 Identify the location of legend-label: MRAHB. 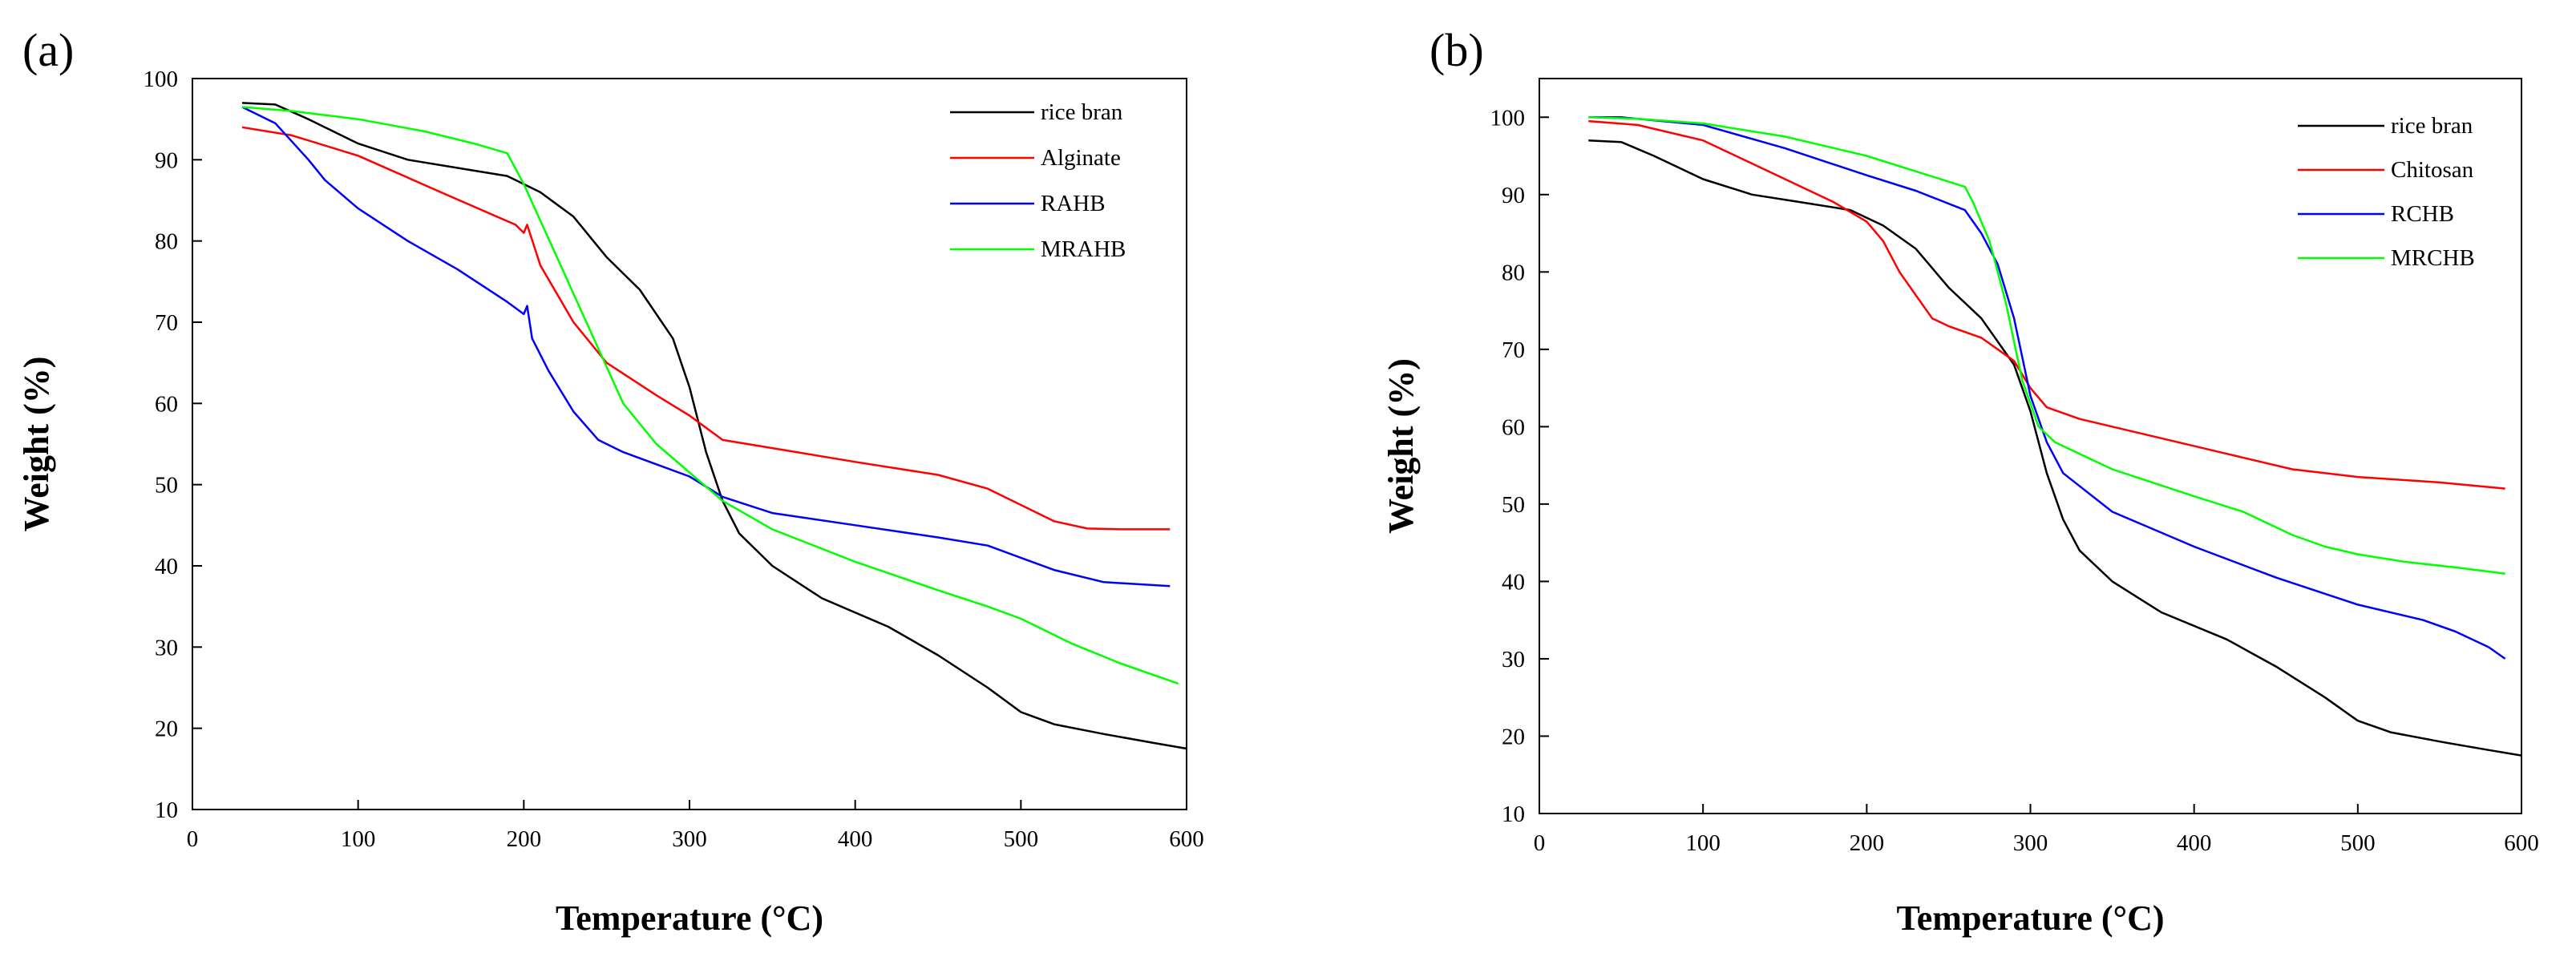
(1083, 249).